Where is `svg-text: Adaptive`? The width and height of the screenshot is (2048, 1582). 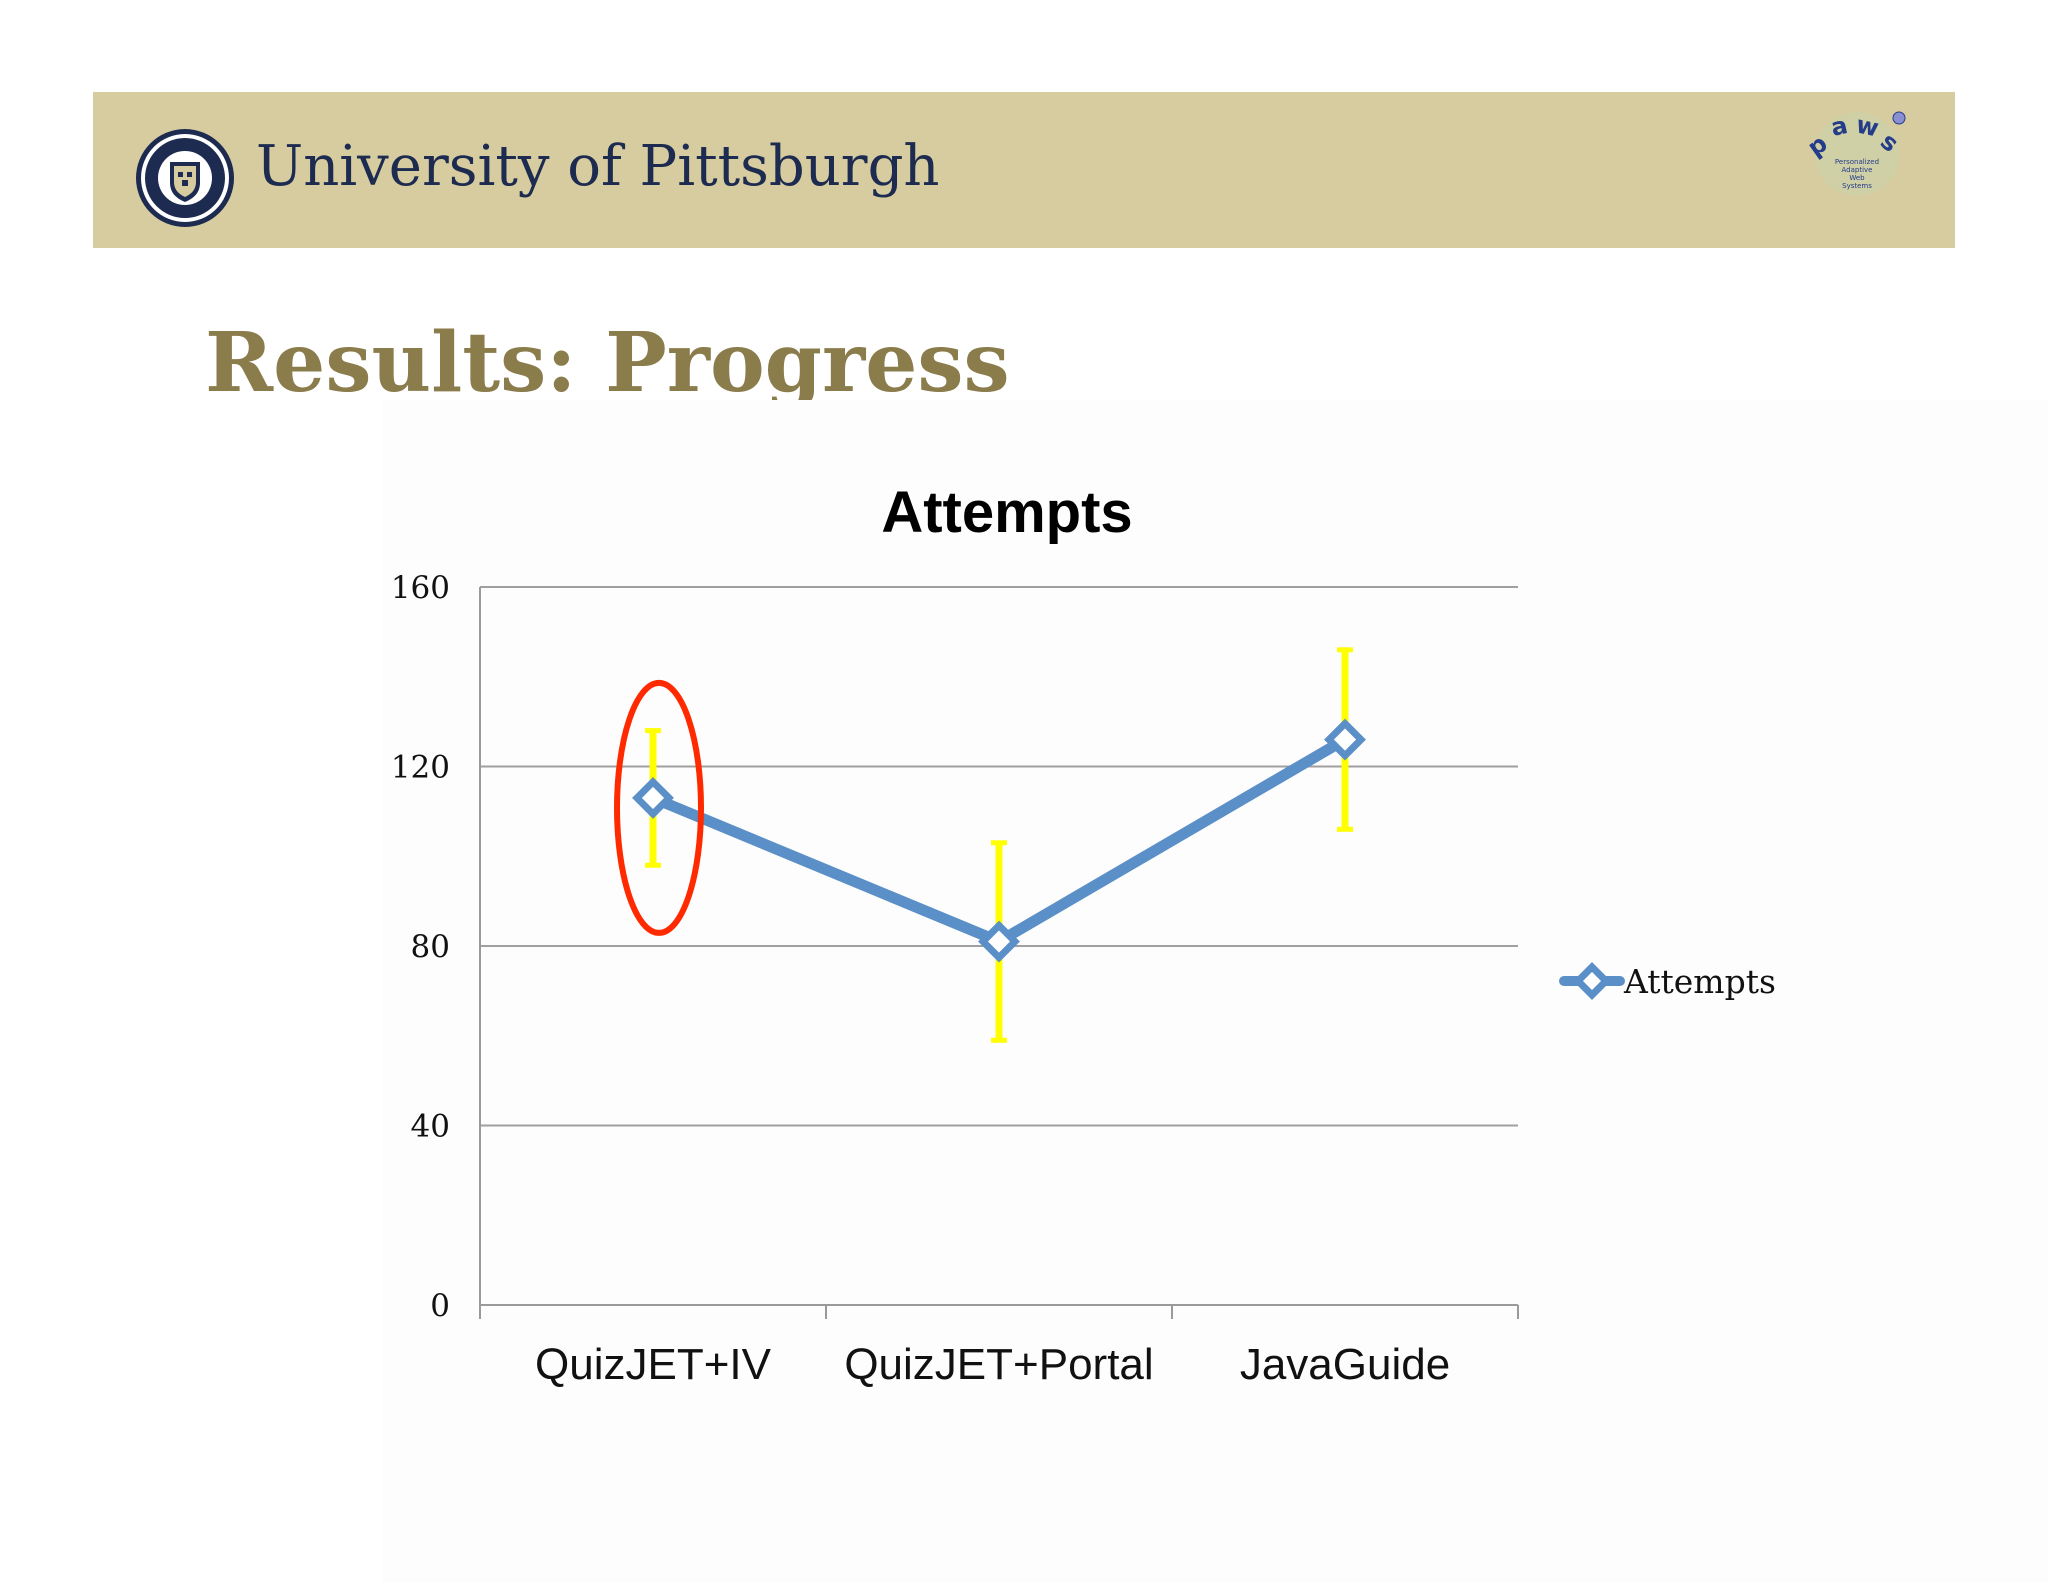 svg-text: Adaptive is located at coordinates (1857, 170).